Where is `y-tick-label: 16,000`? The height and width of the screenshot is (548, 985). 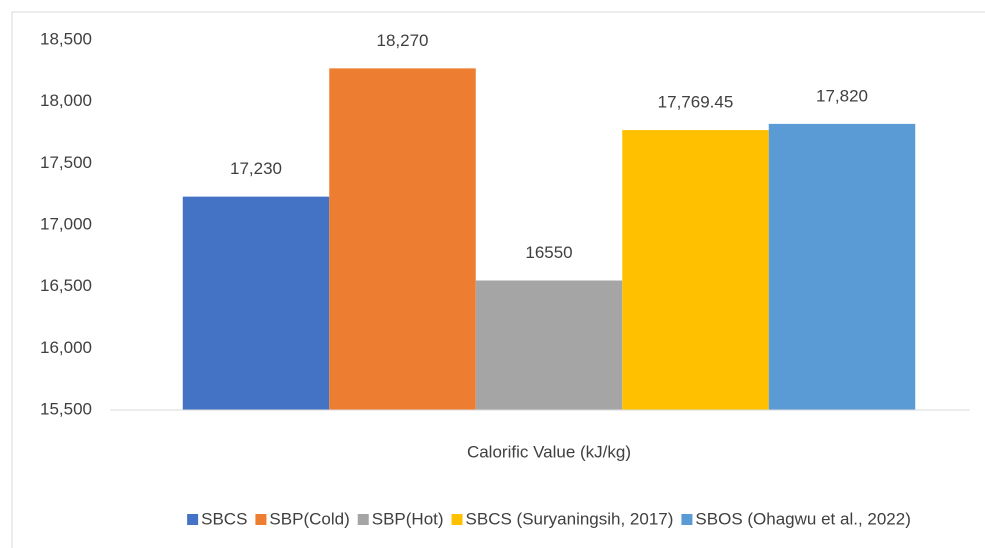
y-tick-label: 16,000 is located at coordinates (66, 347).